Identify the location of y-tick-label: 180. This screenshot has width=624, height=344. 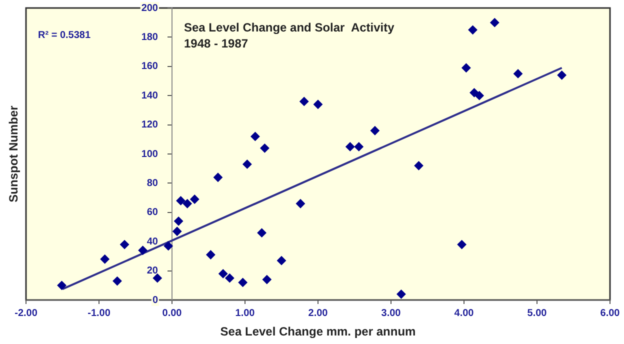
(149, 37).